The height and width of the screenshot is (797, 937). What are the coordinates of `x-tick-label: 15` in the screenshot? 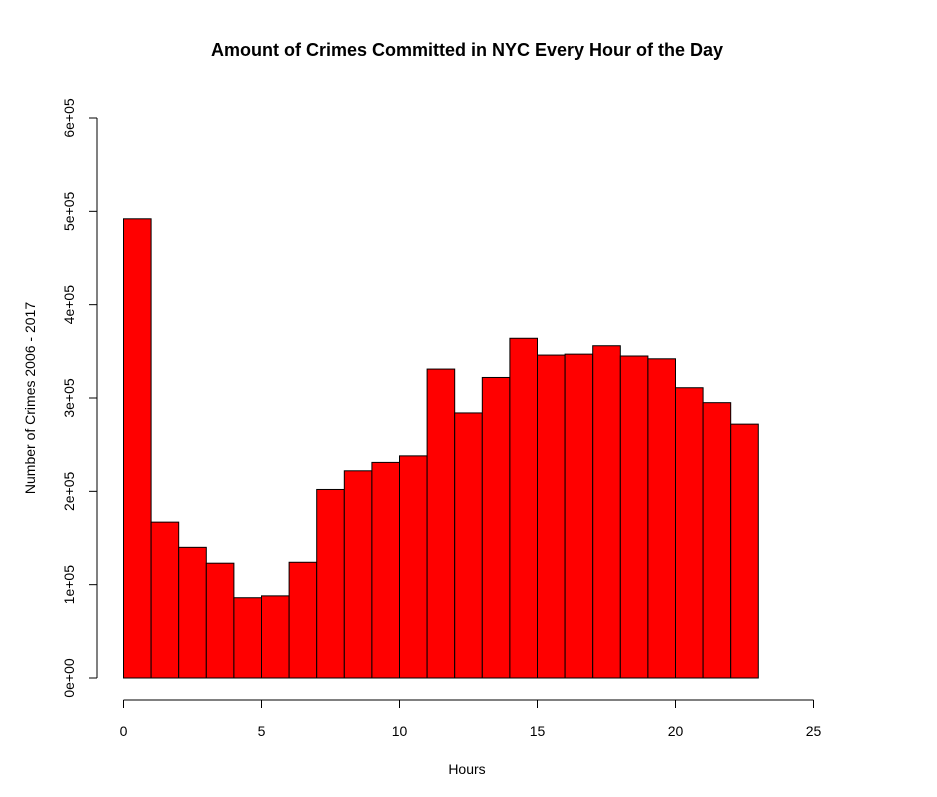 It's located at (538, 731).